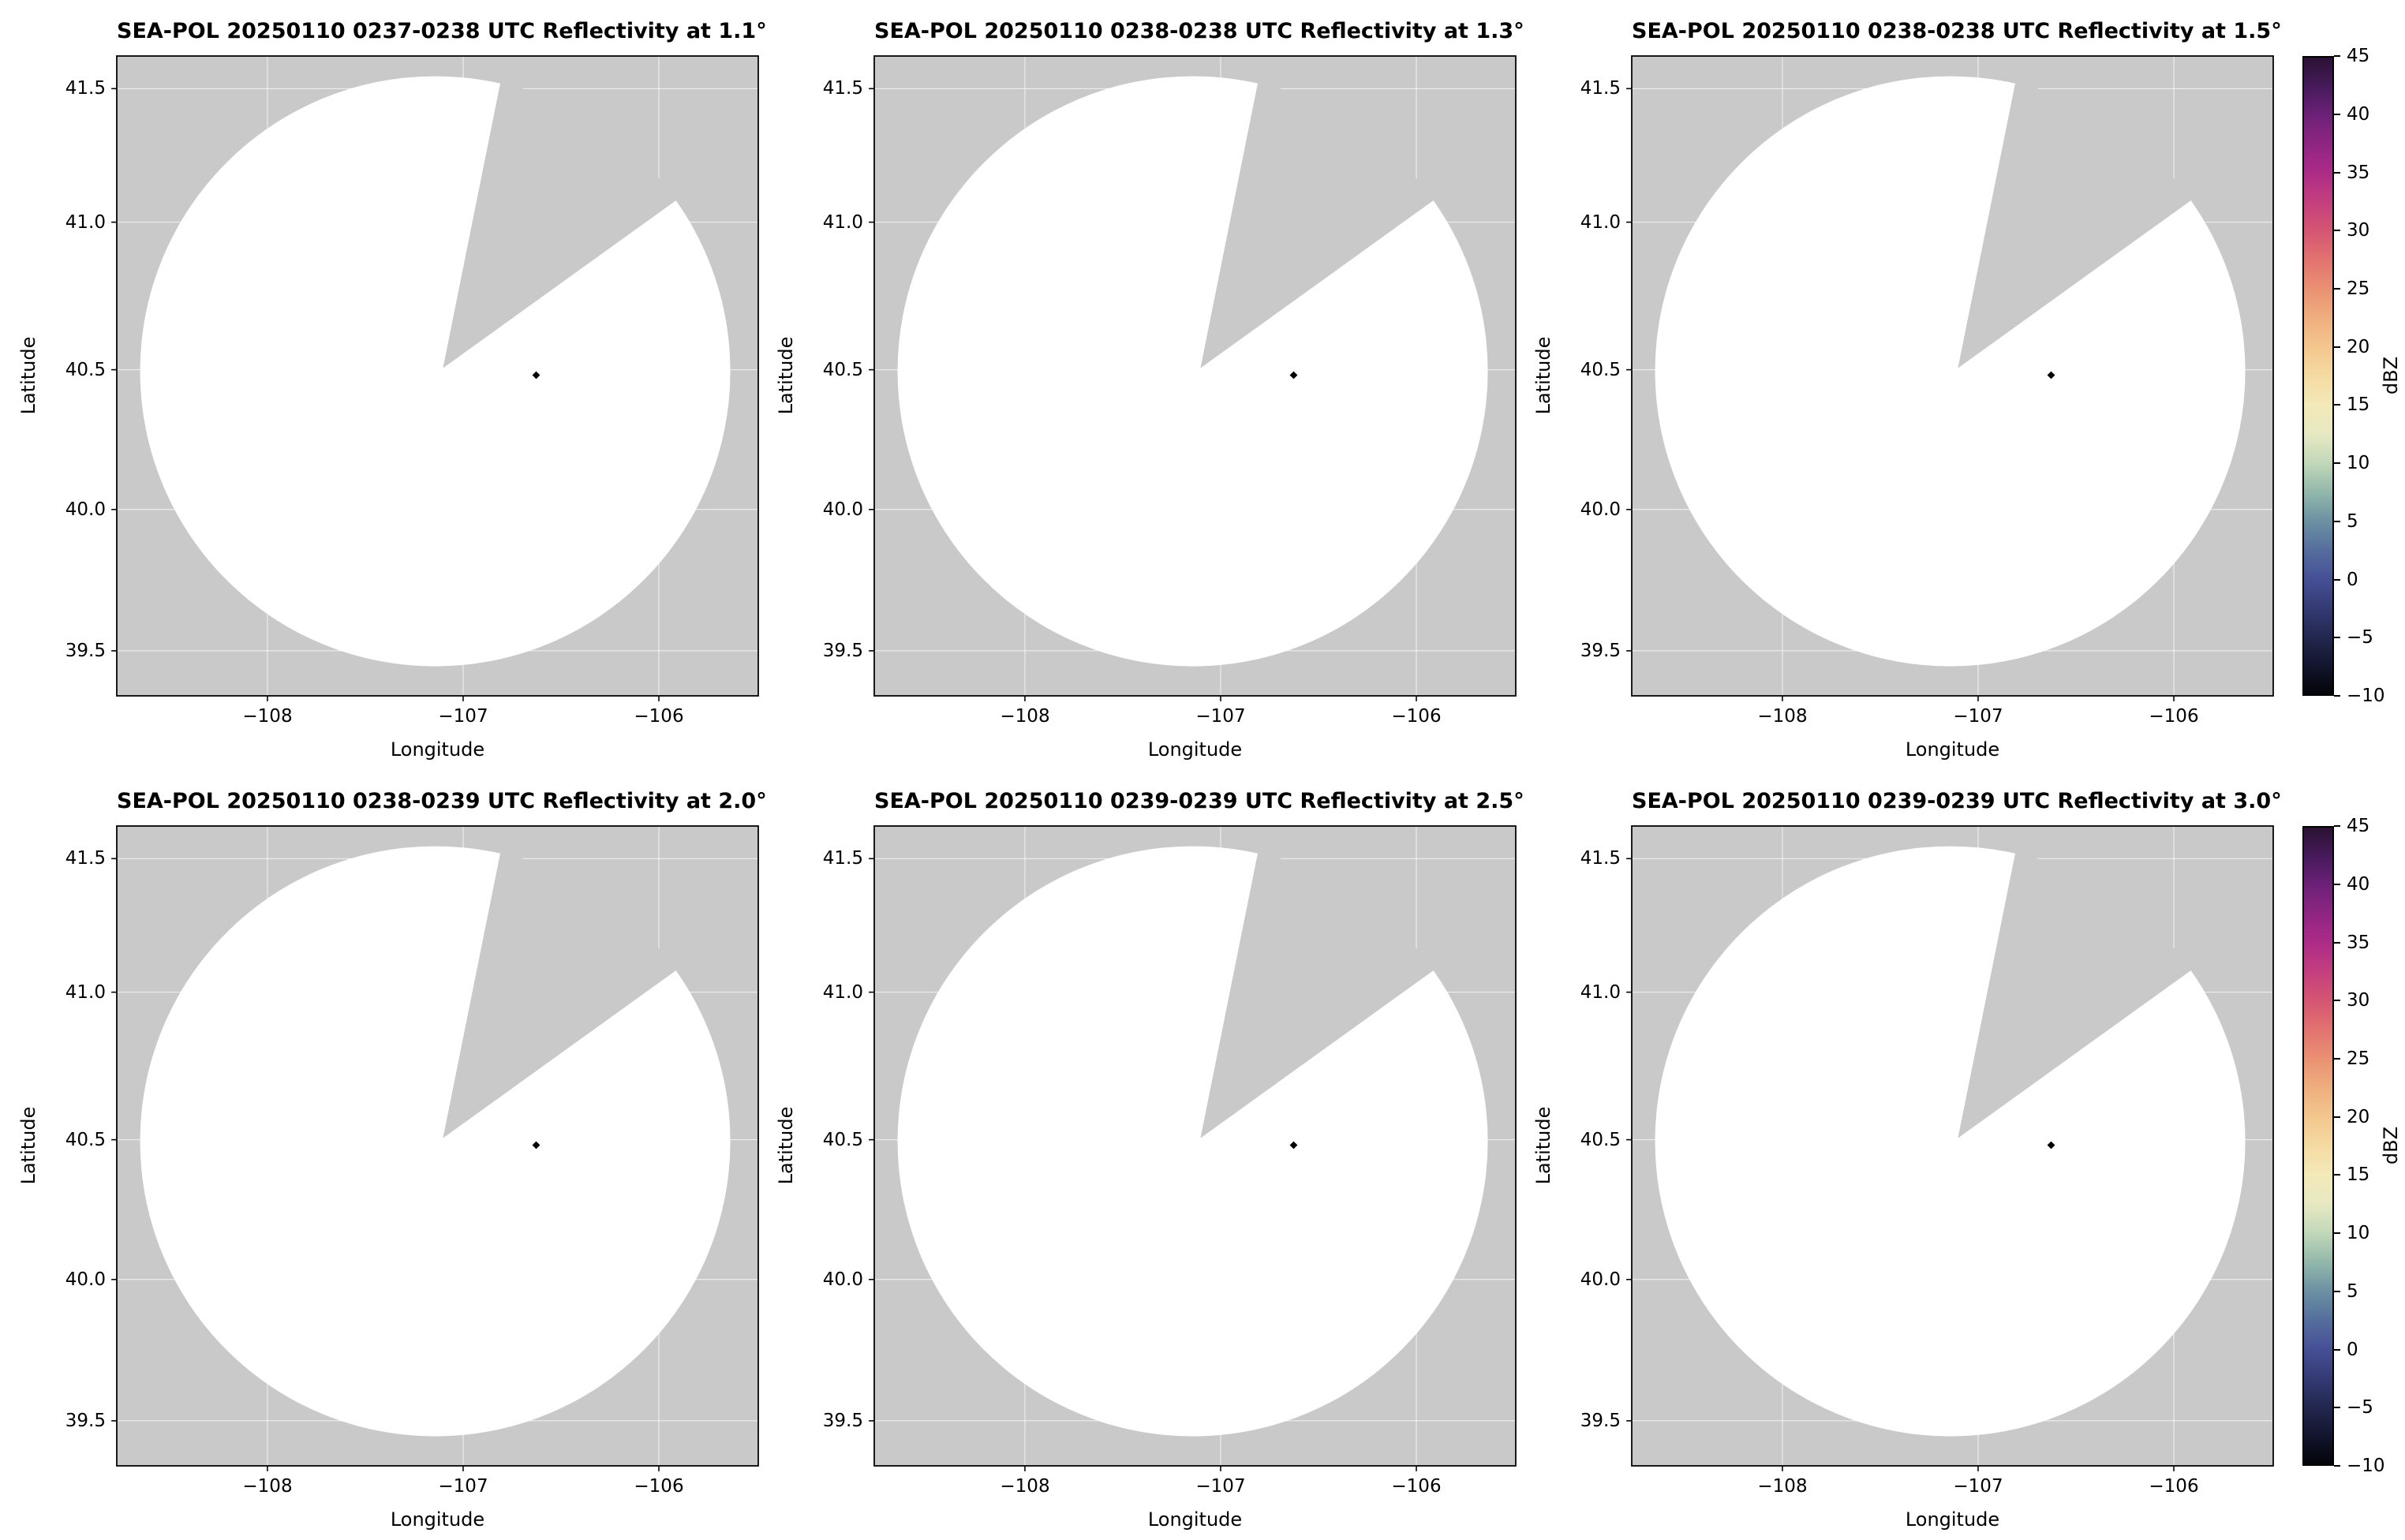  Describe the element at coordinates (2352, 580) in the screenshot. I see `colorbar-tick-label: 0` at that location.